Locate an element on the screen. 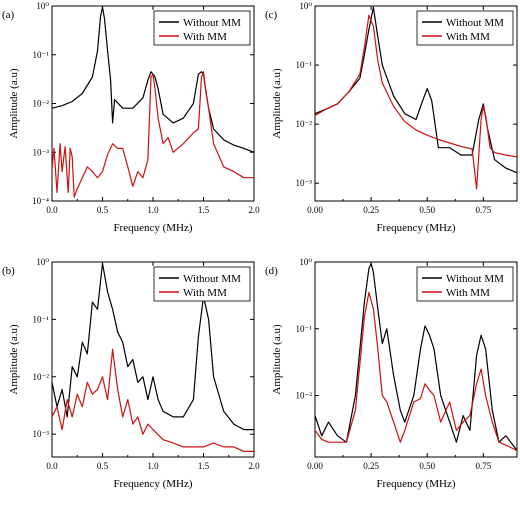 This screenshot has width=520, height=510. y-tick-label: 10⁻⁴ is located at coordinates (40, 201).